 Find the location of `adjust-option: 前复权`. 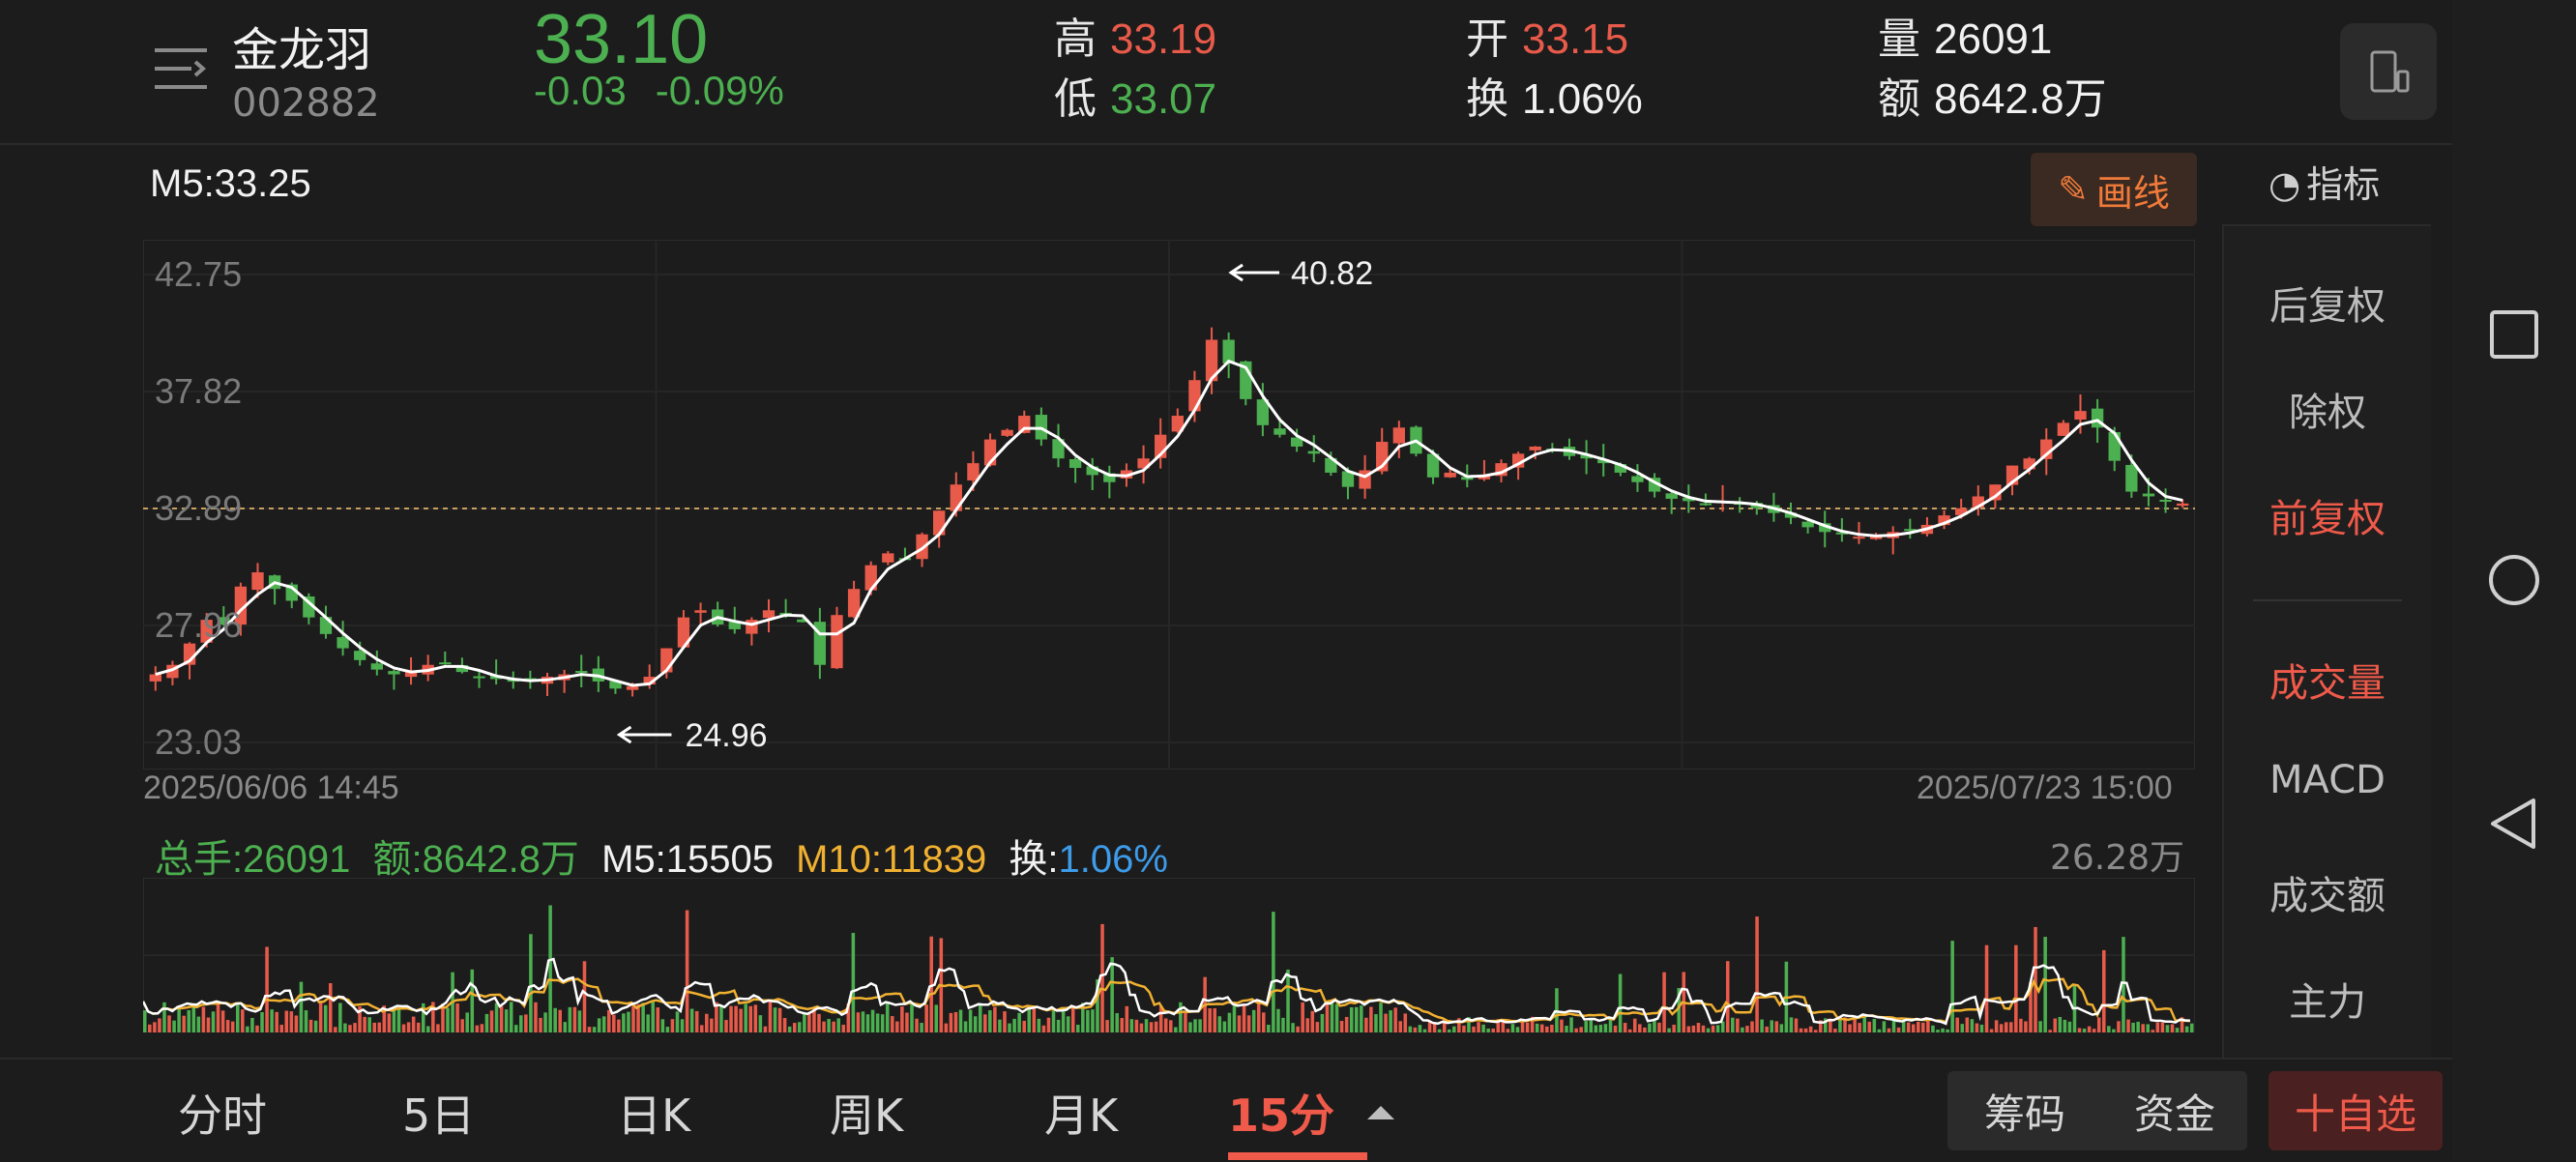

adjust-option: 前复权 is located at coordinates (2327, 519).